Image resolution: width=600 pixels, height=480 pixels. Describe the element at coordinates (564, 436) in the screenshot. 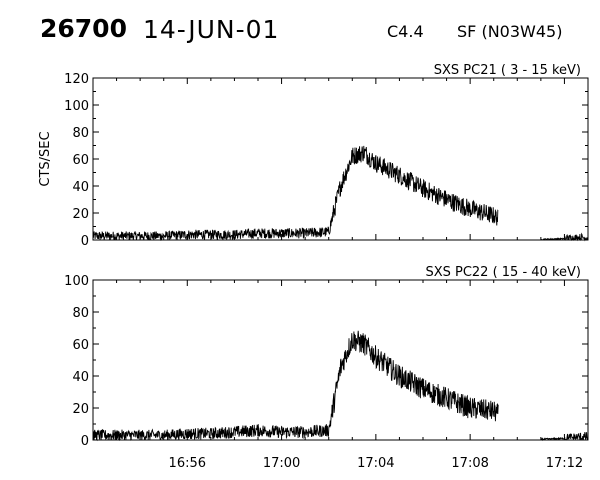

I see `series-line-panel2-seg2` at that location.